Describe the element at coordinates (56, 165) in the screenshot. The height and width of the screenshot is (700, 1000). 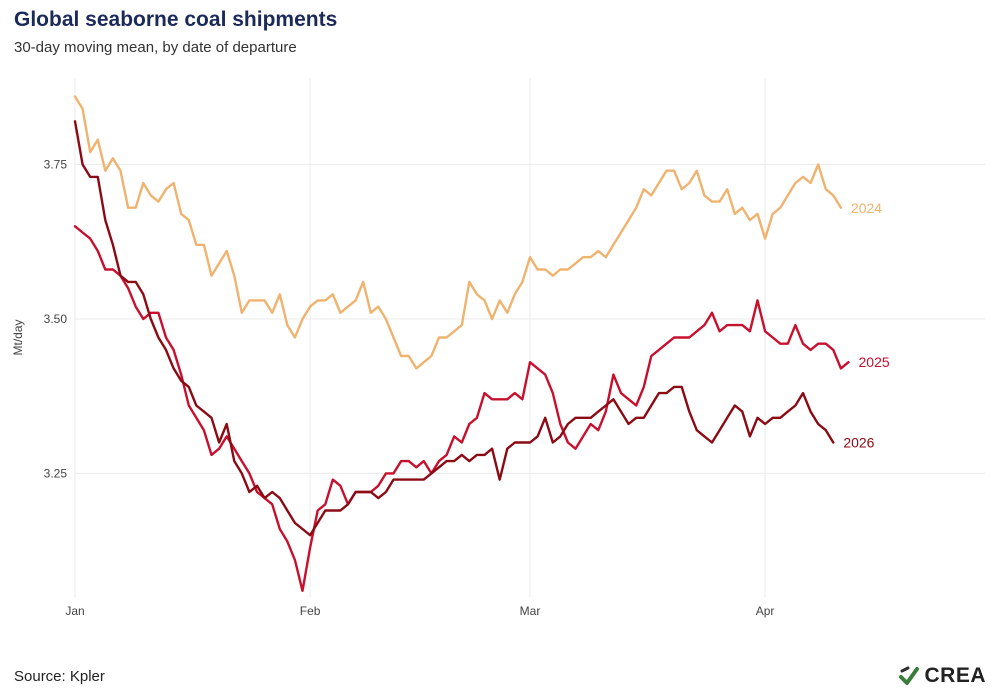
I see `y-tick-label: 3.75` at that location.